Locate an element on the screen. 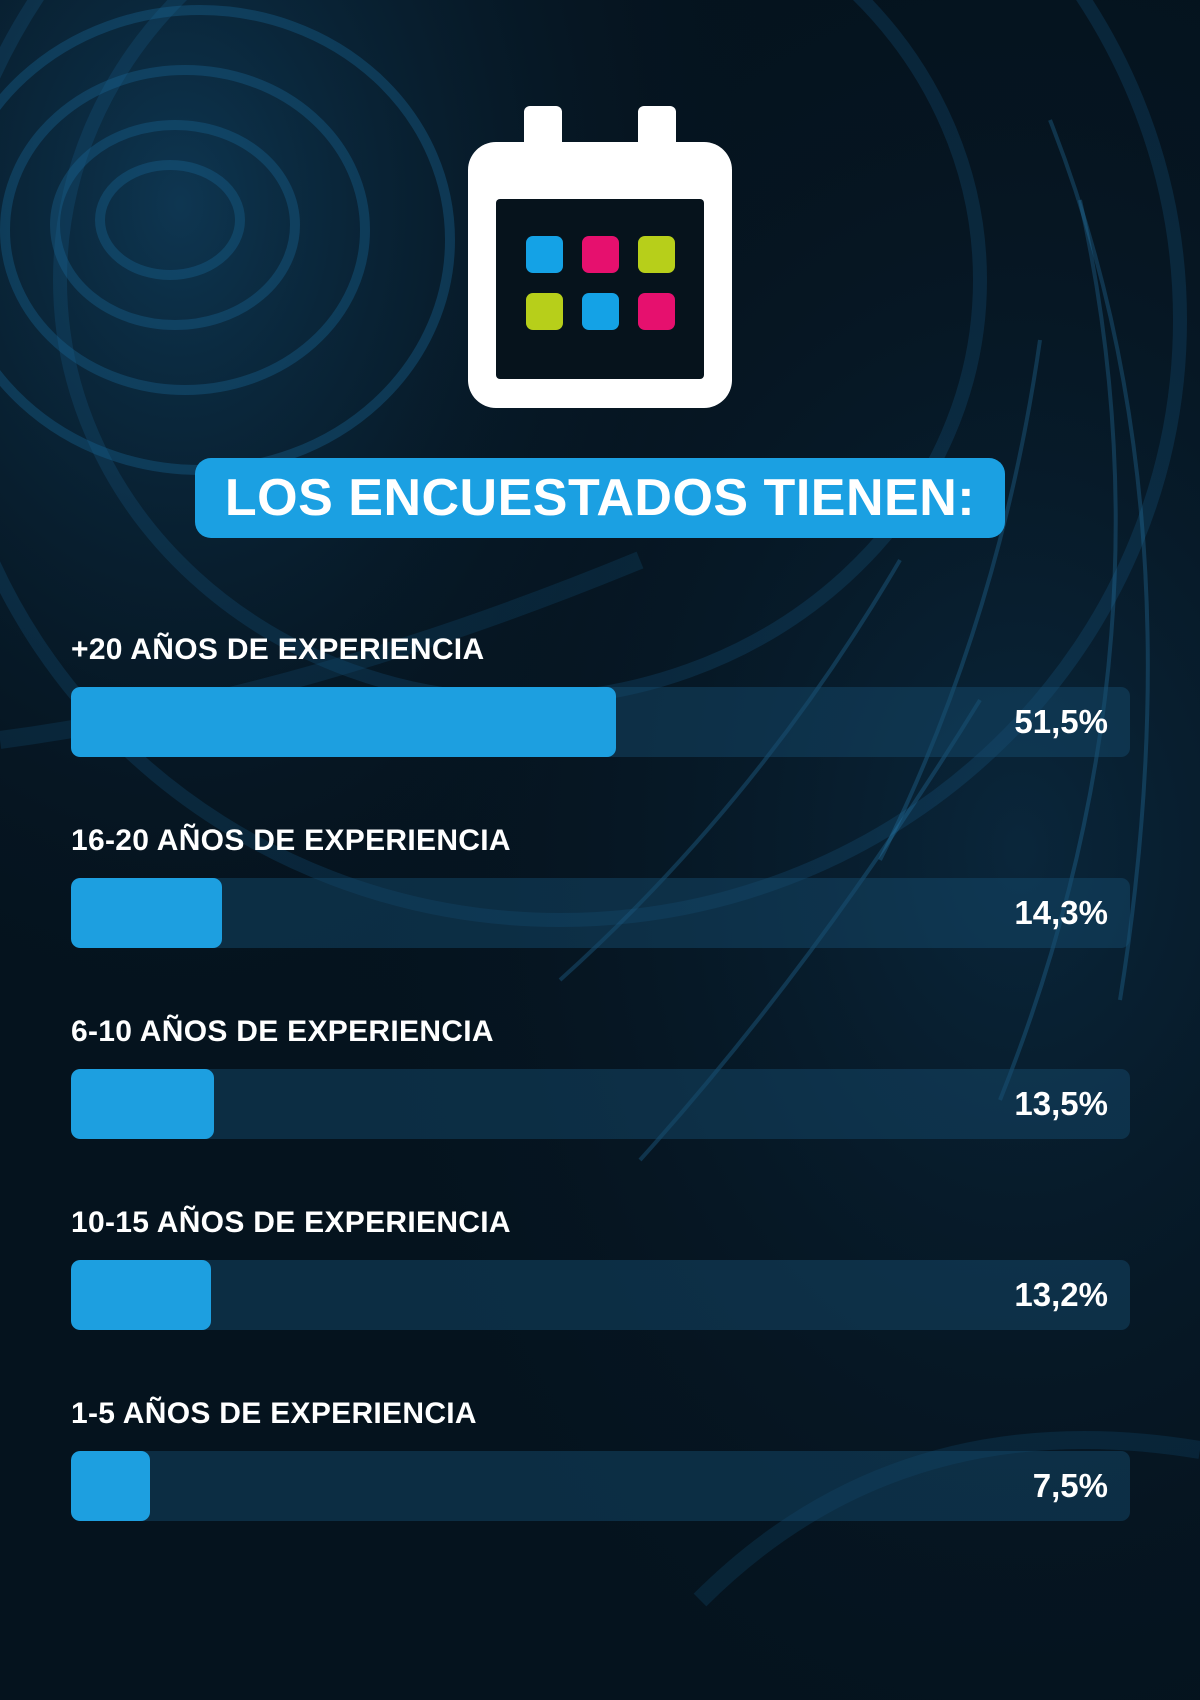 This screenshot has width=1200, height=1700. bar-label: +20 AÑOS DE EXPERIENCIA is located at coordinates (278, 649).